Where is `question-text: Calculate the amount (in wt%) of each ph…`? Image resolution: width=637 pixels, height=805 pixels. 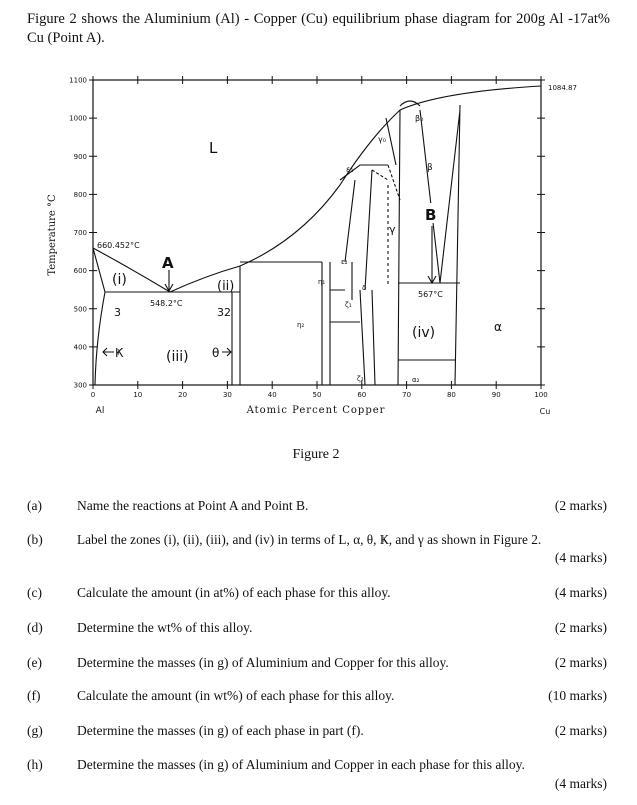 question-text: Calculate the amount (in wt%) of each ph… is located at coordinates (236, 695).